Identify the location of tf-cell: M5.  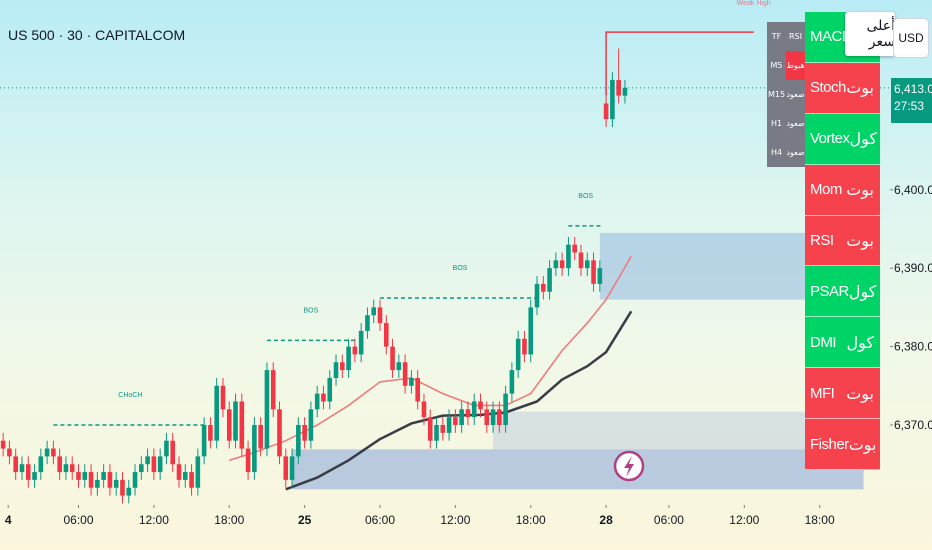
(776, 65).